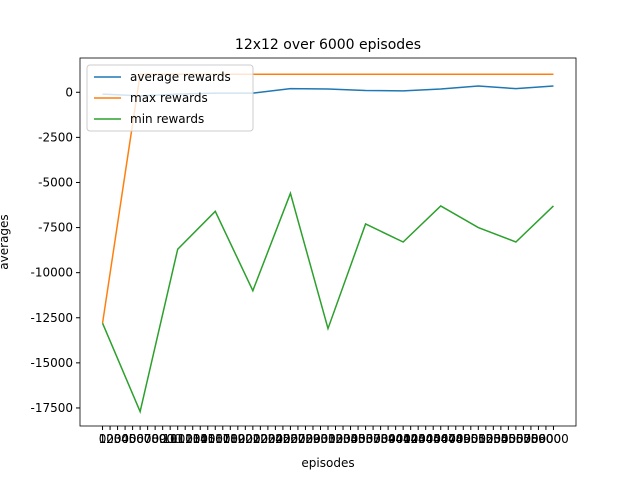 The width and height of the screenshot is (640, 480). What do you see at coordinates (335, 439) in the screenshot?
I see `x-tick-label: 3100` at bounding box center [335, 439].